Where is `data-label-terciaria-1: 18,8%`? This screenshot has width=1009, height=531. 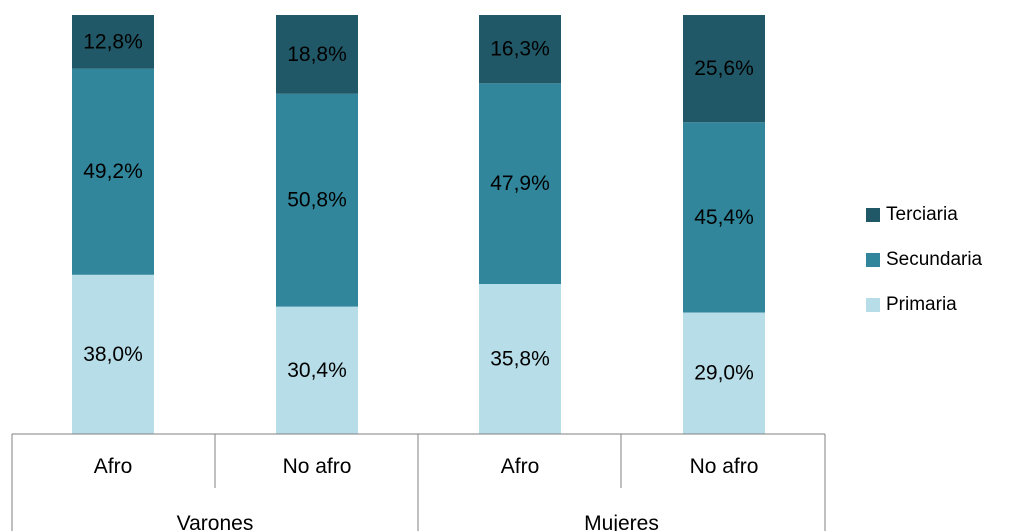
data-label-terciaria-1: 18,8% is located at coordinates (317, 54).